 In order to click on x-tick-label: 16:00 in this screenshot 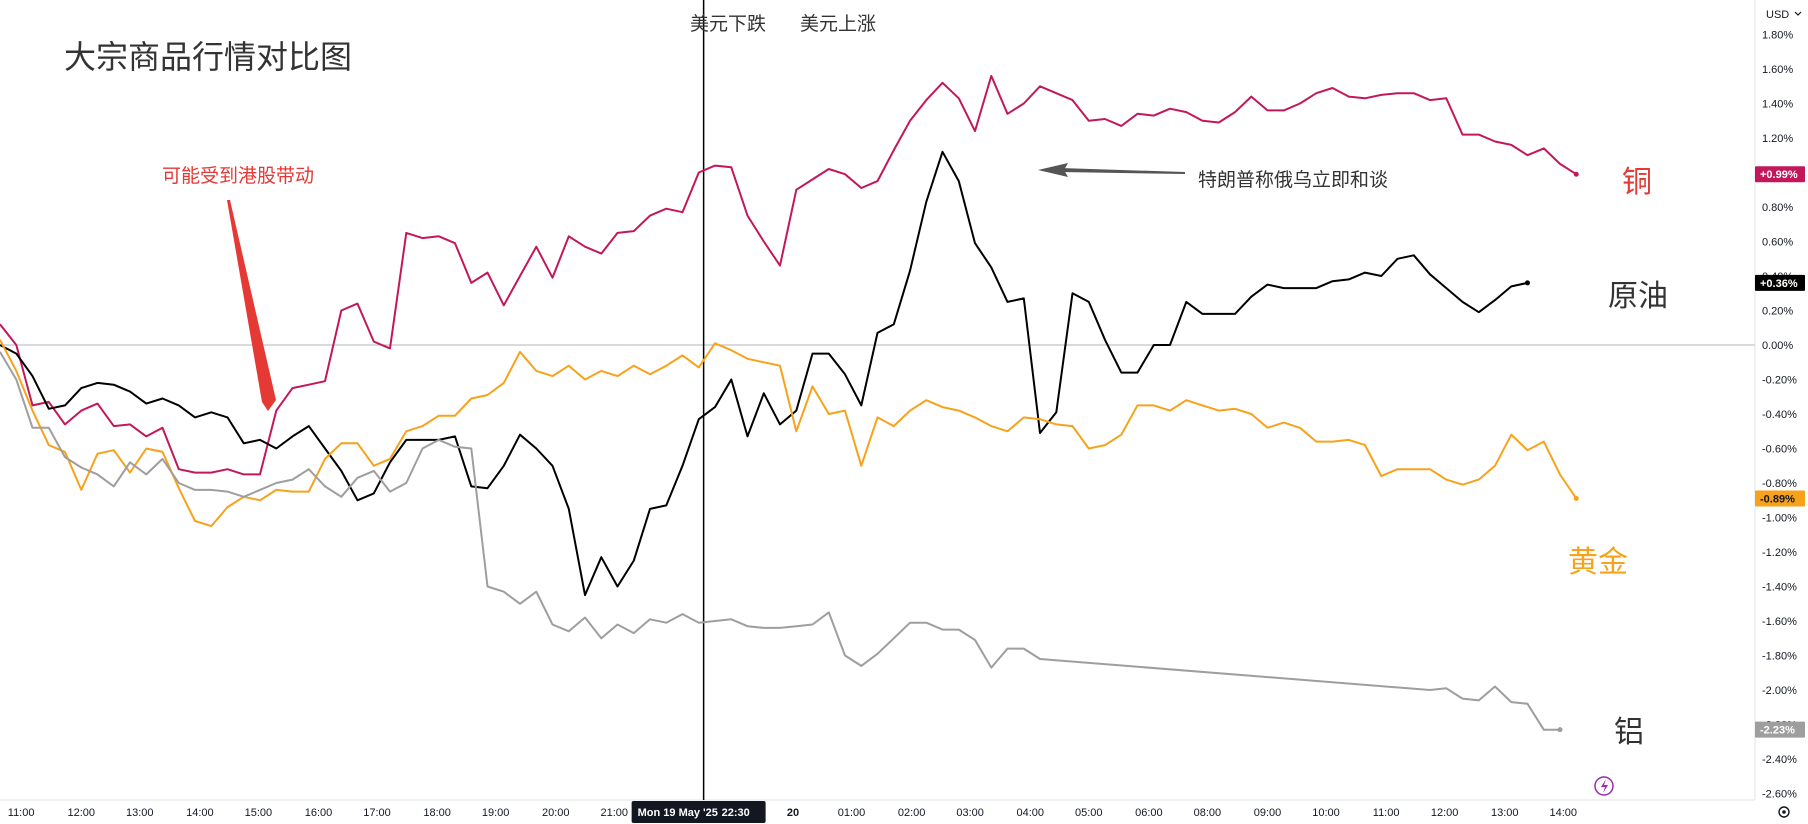, I will do `click(319, 813)`.